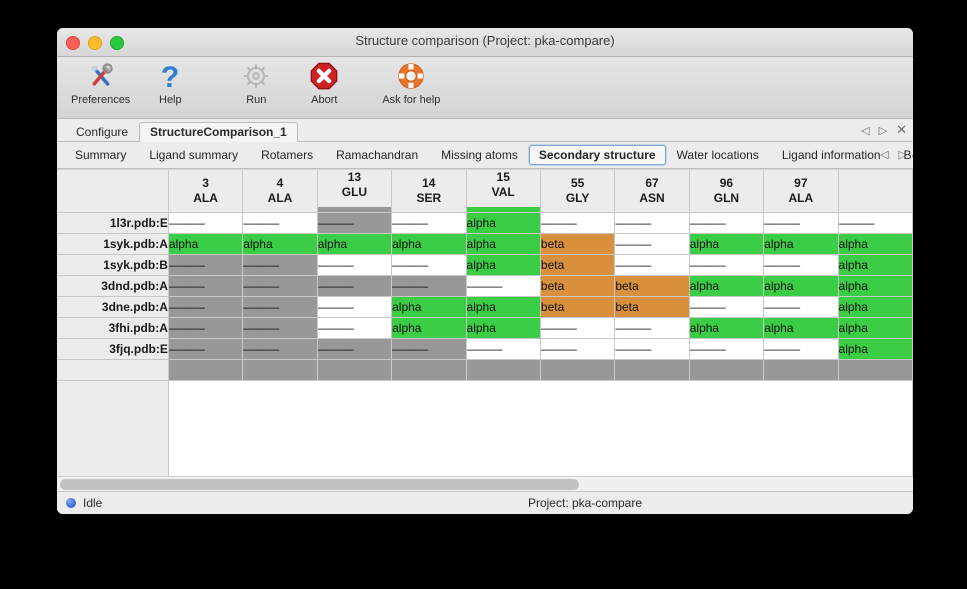  I want to click on column-header-97: 97 ALA, so click(801, 191).